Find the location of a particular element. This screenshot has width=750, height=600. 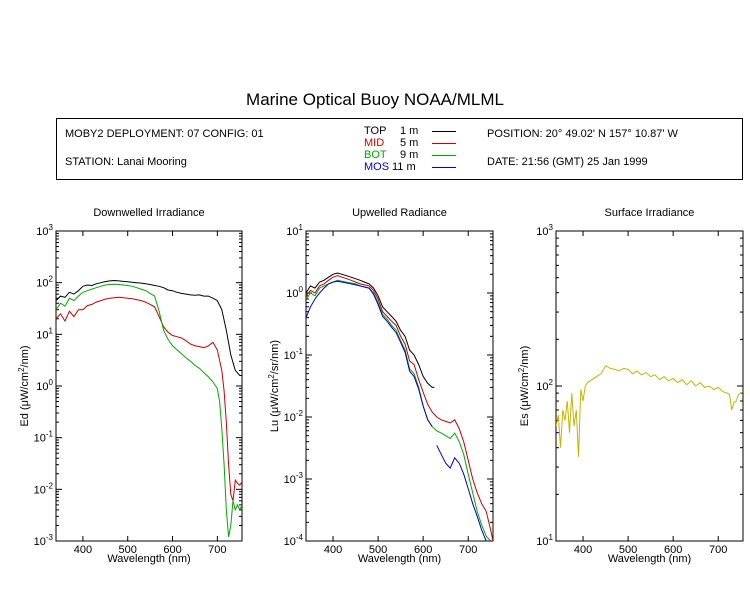

station-text: STATION: Lanai Mooring is located at coordinates (126, 162).